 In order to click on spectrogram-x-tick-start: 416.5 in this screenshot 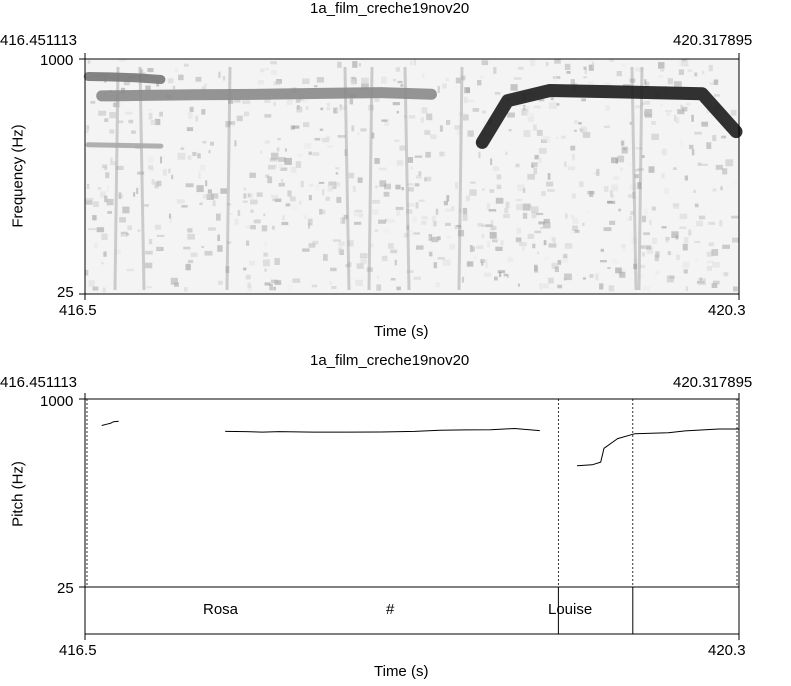, I will do `click(78, 310)`.